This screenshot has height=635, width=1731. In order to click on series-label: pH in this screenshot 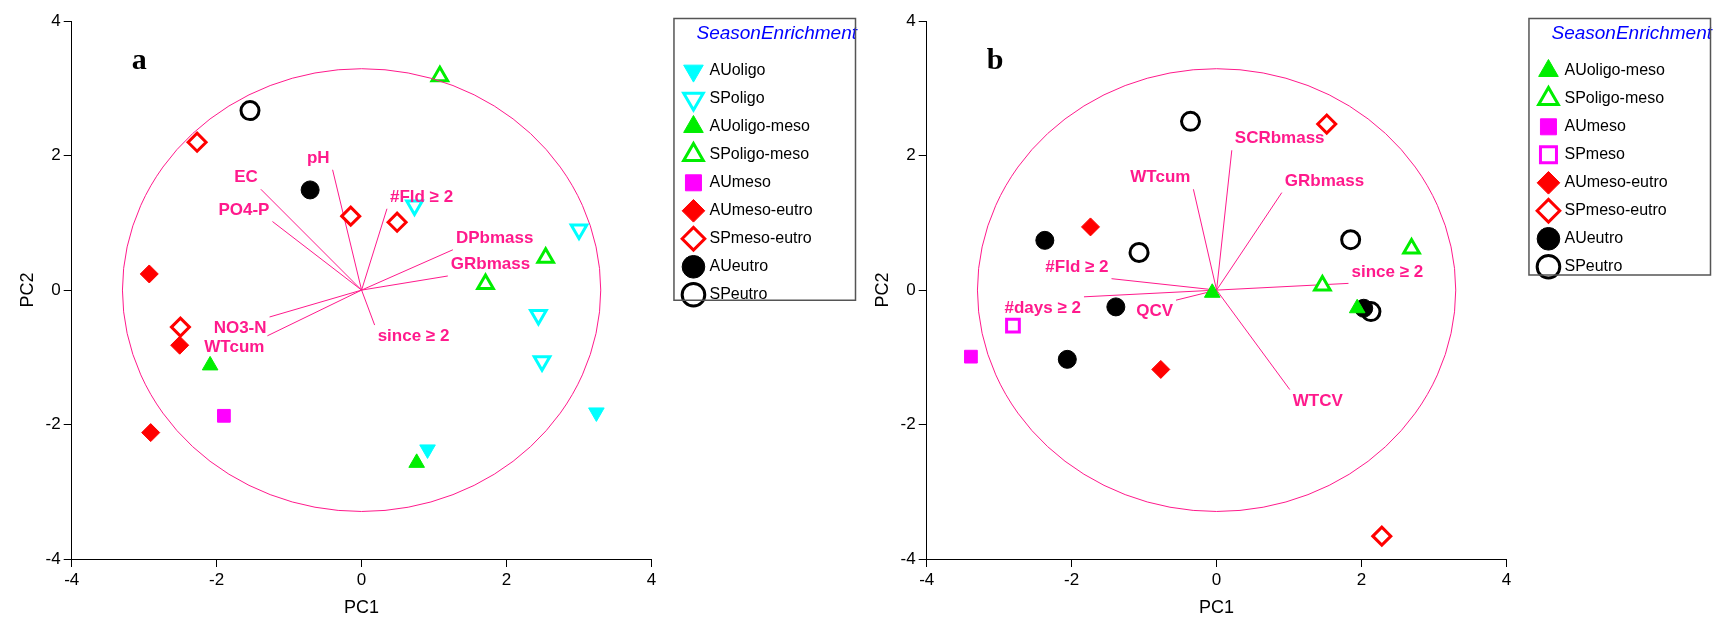, I will do `click(318, 157)`.